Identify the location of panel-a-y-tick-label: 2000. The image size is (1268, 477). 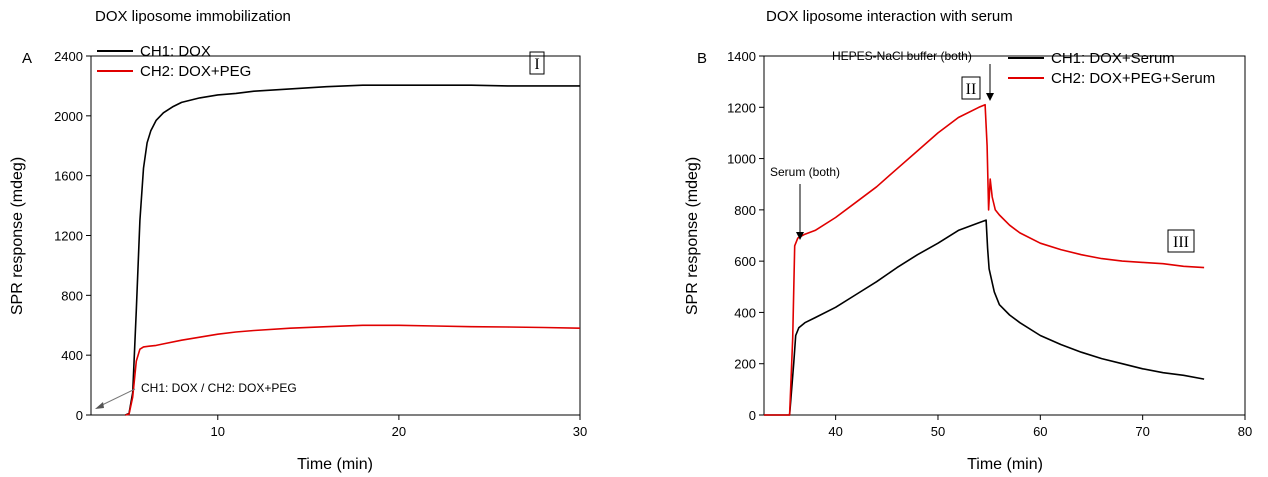
(68, 116).